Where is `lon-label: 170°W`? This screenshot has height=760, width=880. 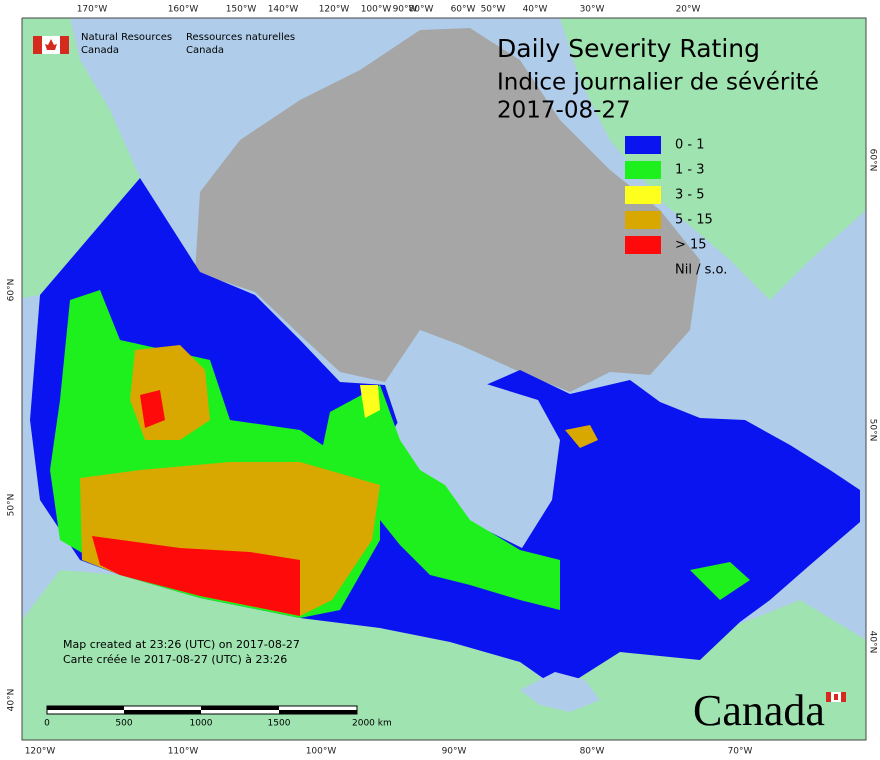 lon-label: 170°W is located at coordinates (92, 10).